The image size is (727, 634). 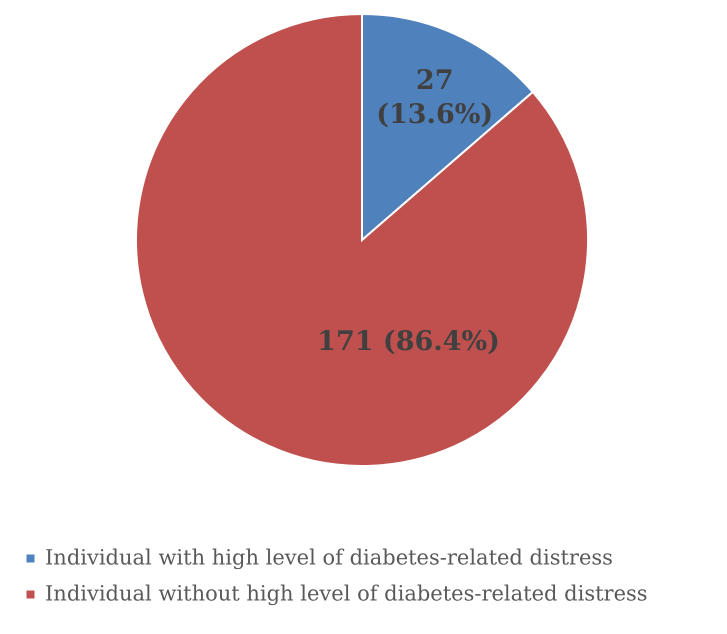 I want to click on legend-label: Individual with high level of diabetes-related distress, so click(x=329, y=558).